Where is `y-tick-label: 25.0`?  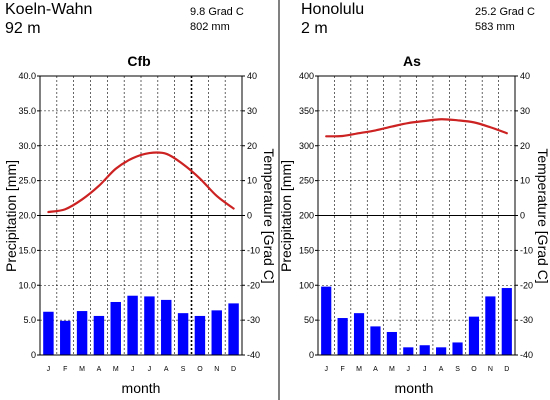
y-tick-label: 25.0 is located at coordinates (27, 181).